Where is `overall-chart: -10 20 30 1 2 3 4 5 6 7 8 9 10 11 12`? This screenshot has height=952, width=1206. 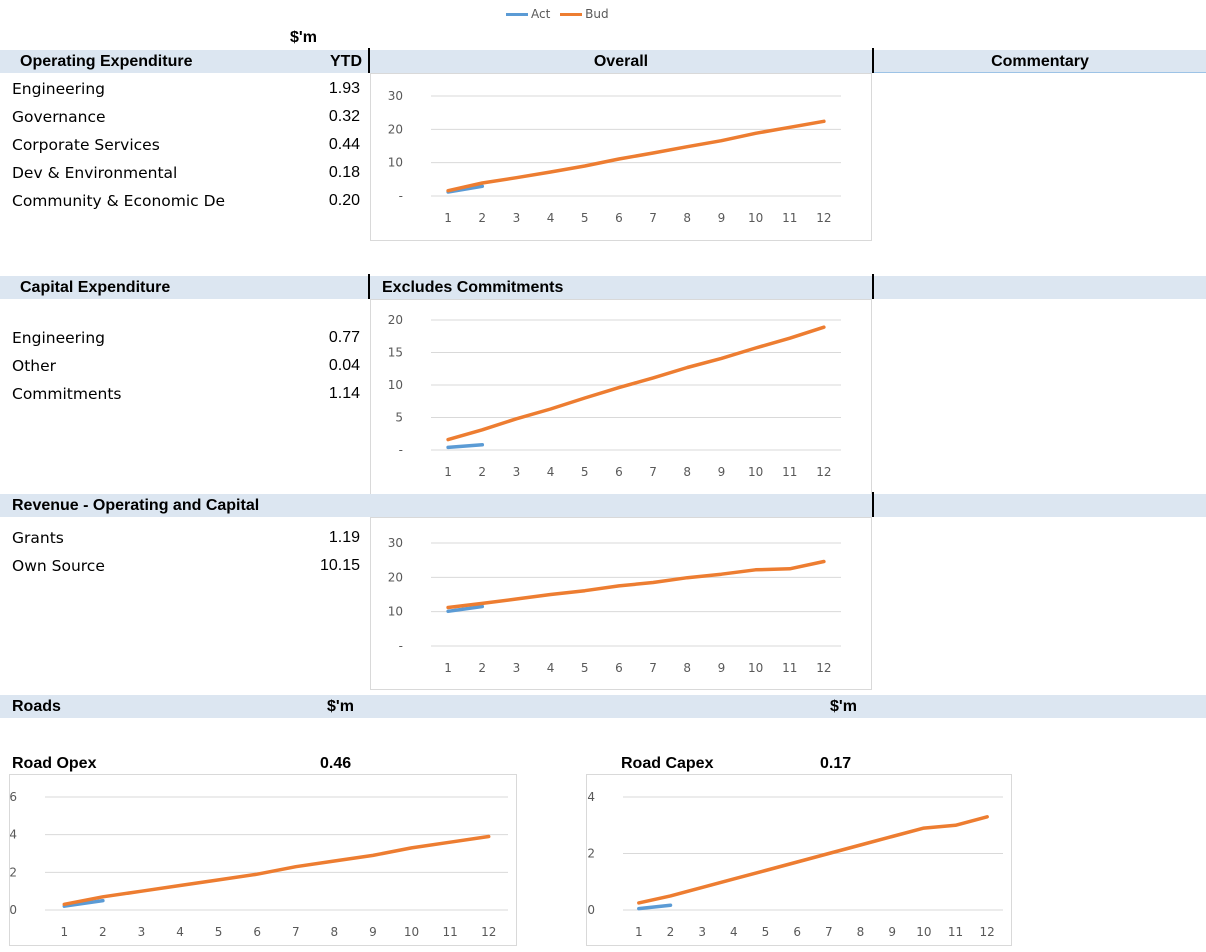
overall-chart: -10 20 30 1 2 3 4 5 6 7 8 9 10 11 12 is located at coordinates (621, 157).